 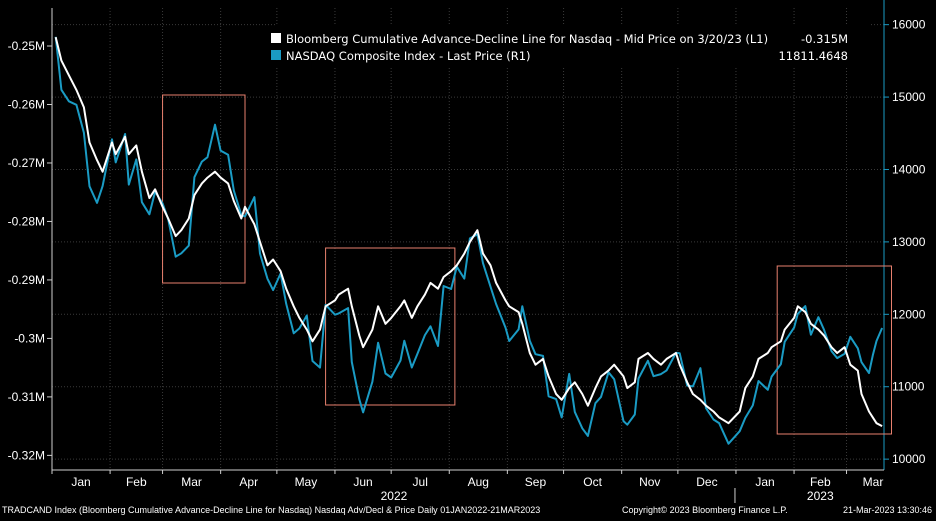 I want to click on left-tick-label: -0.29M, so click(x=26, y=280).